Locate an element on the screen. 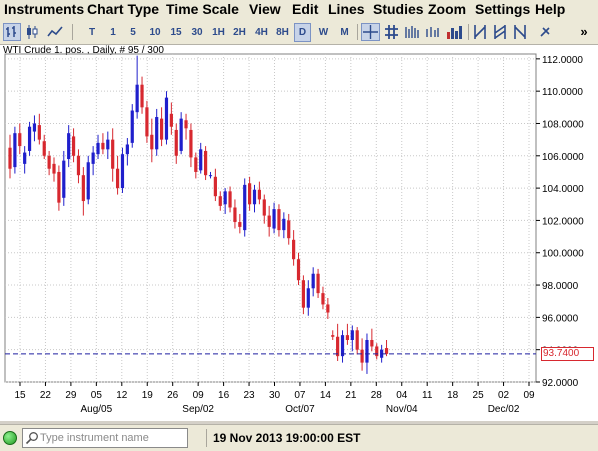 This screenshot has width=598, height=451. bar-chart-icon is located at coordinates (12, 32).